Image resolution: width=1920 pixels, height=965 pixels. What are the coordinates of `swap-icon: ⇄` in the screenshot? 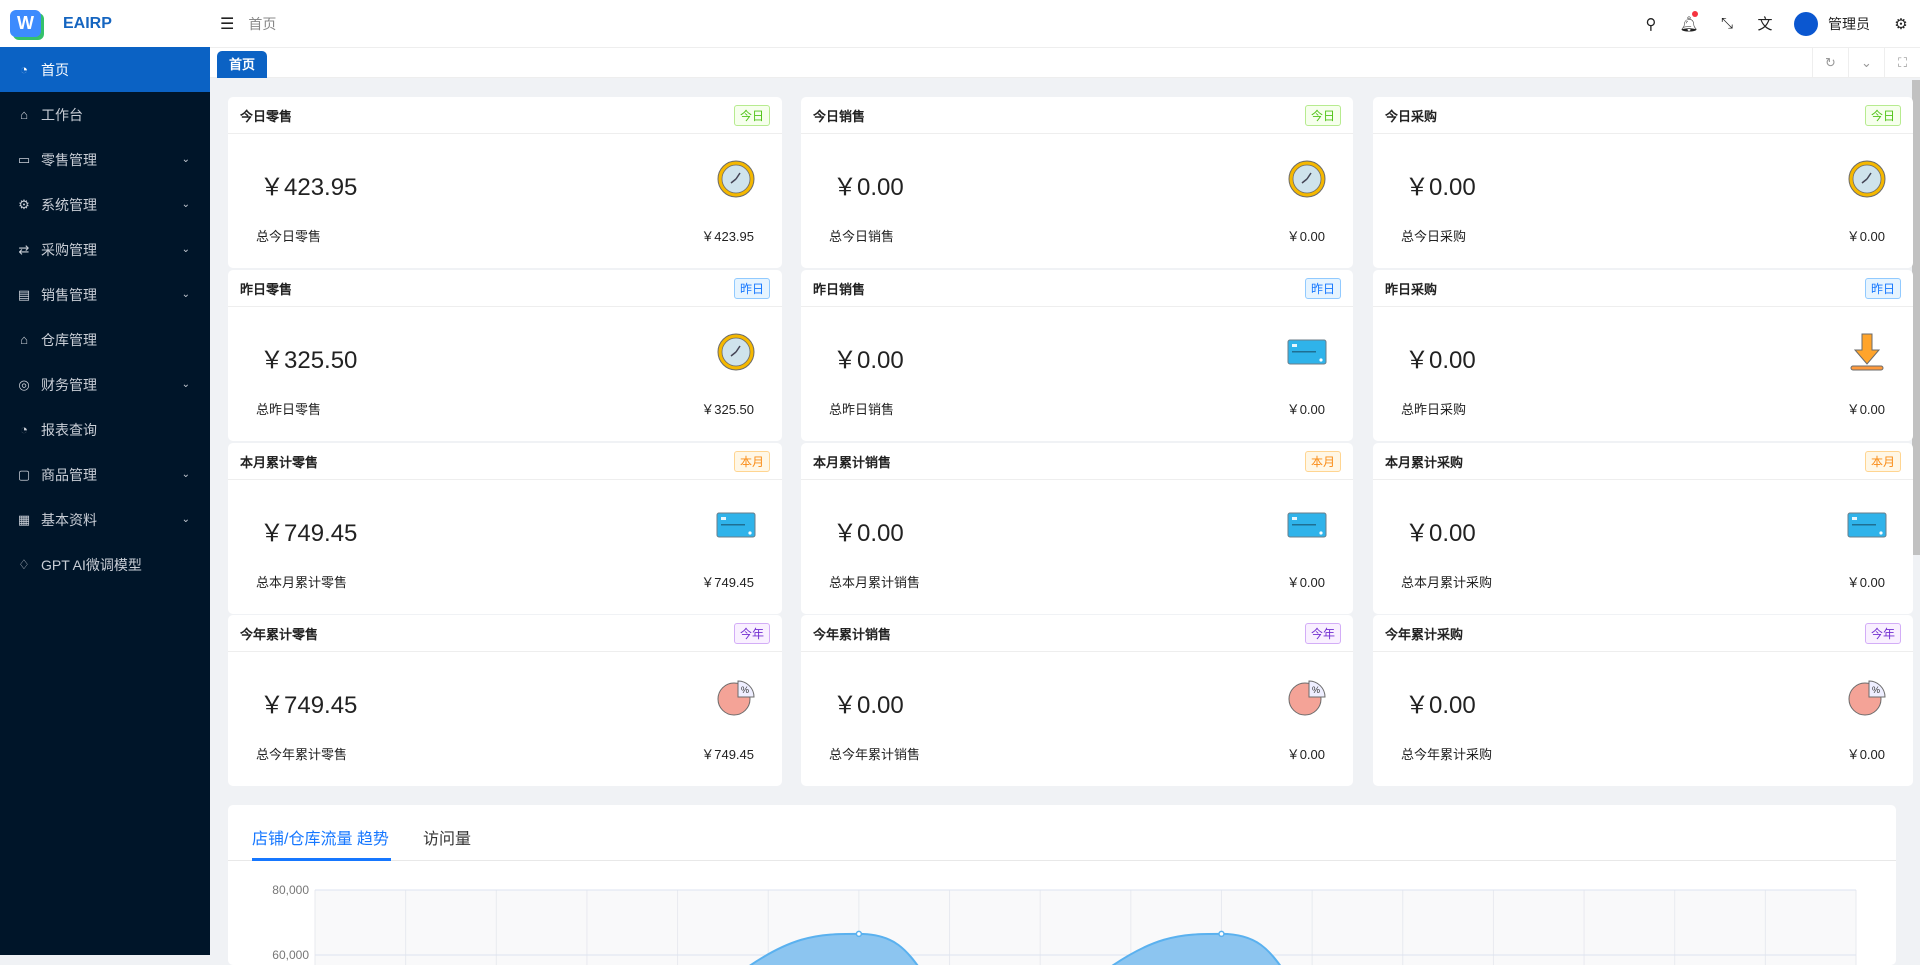 It's located at (24, 249).